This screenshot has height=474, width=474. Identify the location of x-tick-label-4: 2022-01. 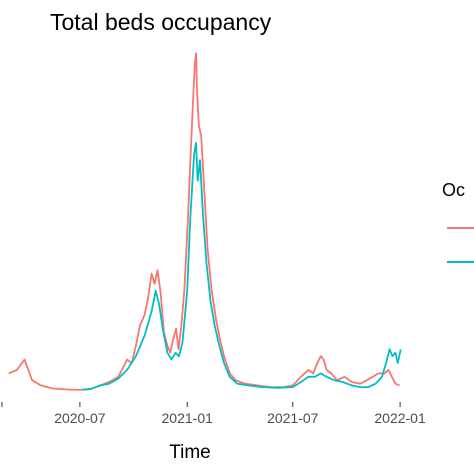
(400, 418).